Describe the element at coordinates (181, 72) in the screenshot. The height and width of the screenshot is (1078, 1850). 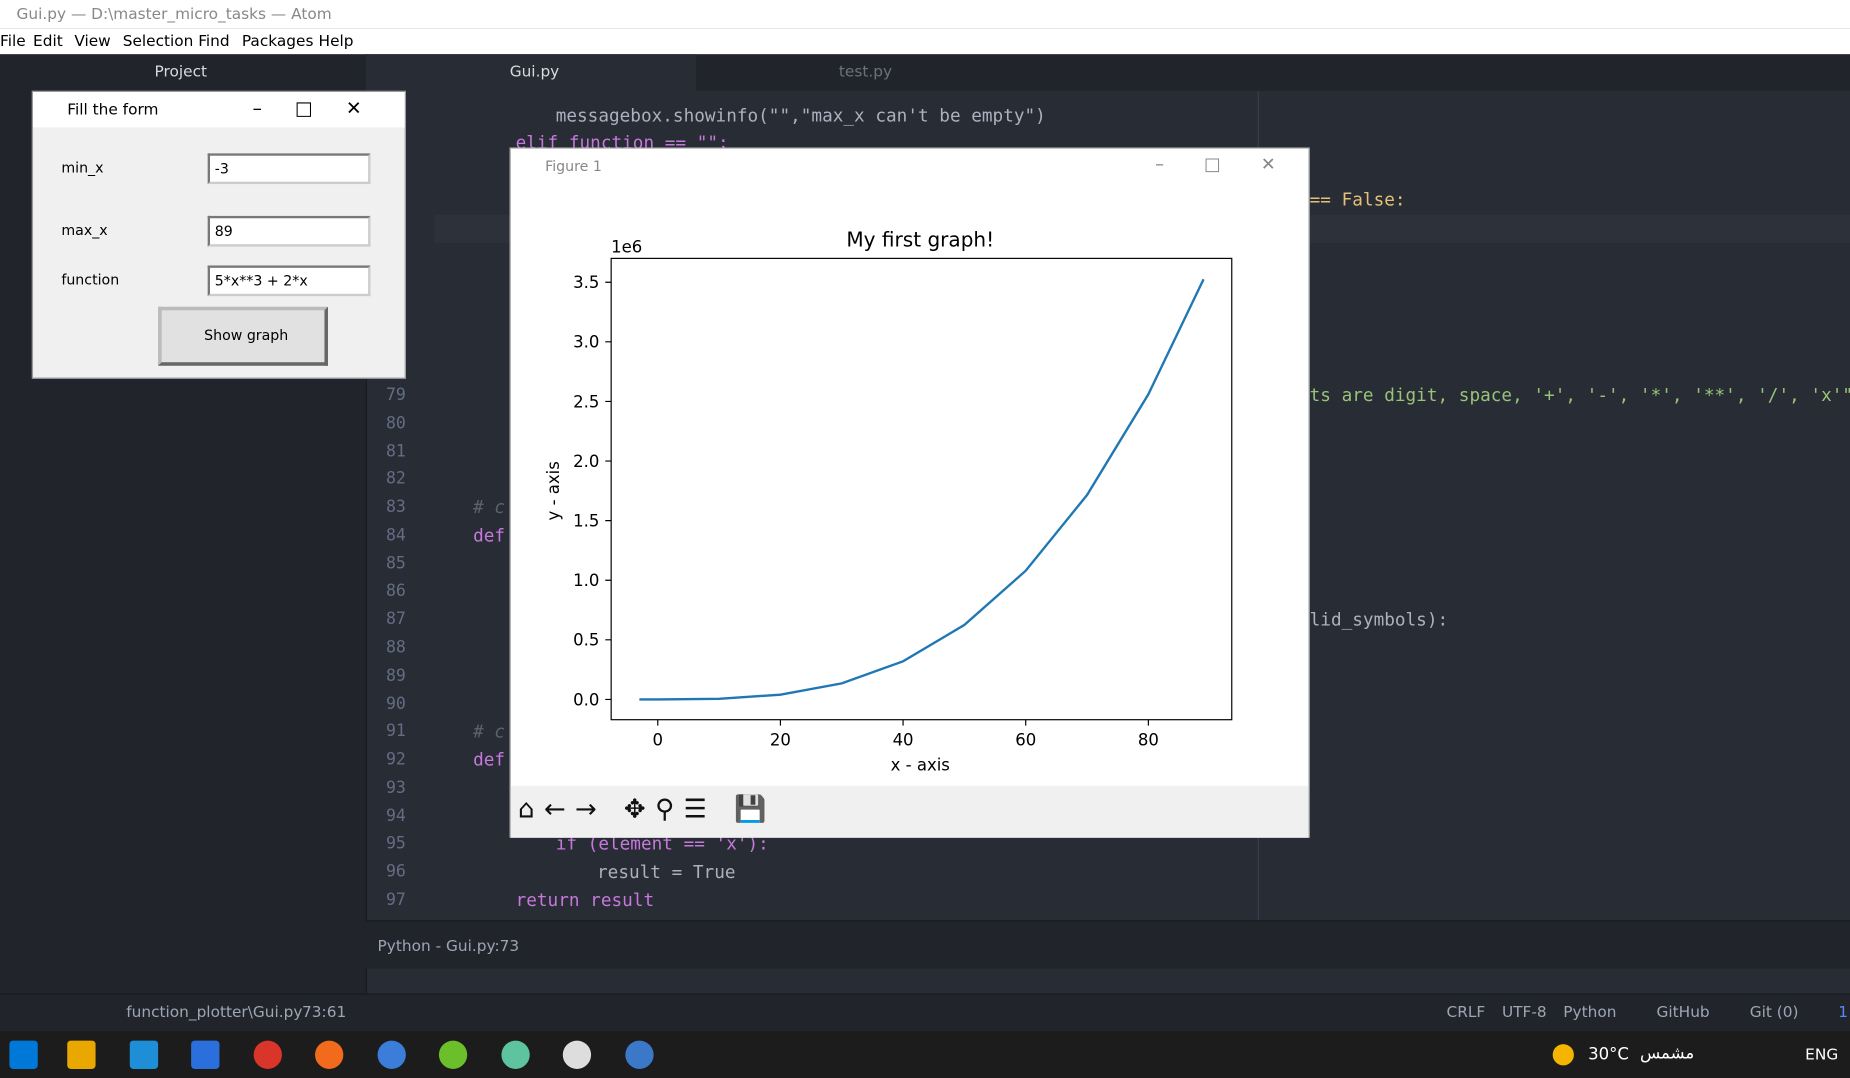
I see `sidebar-title: Project` at that location.